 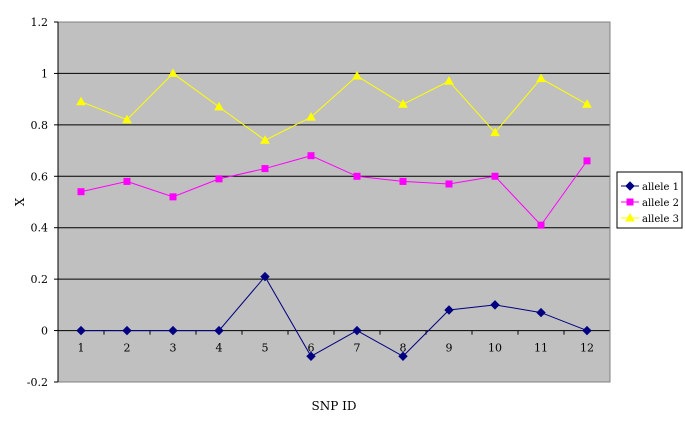 I want to click on y-tick-label: 0.6, so click(x=40, y=176).